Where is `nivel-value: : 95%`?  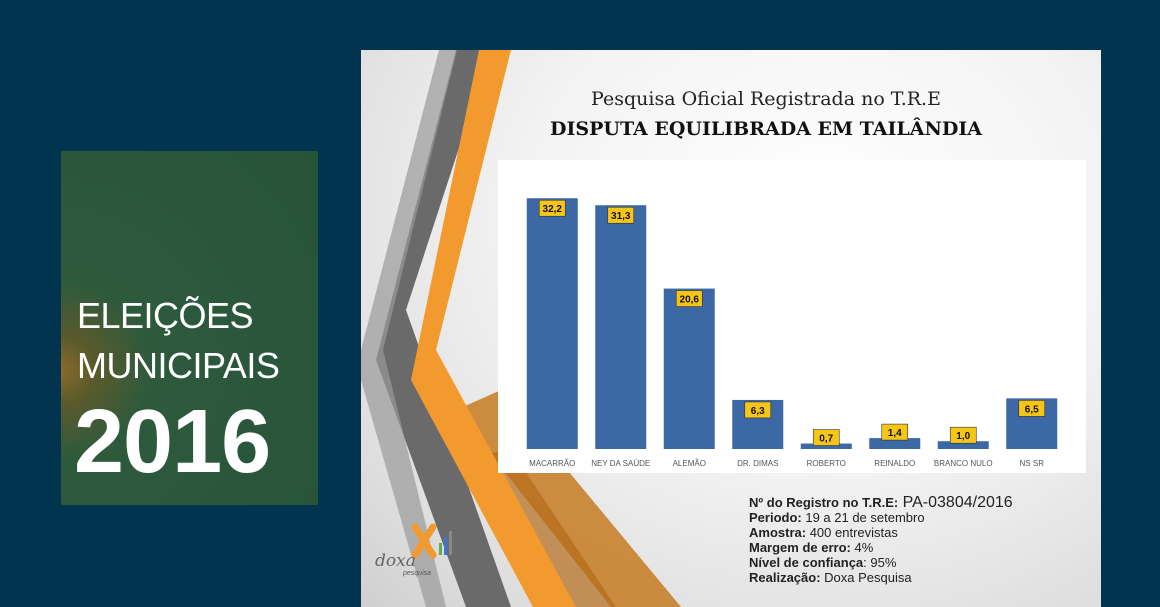 nivel-value: : 95% is located at coordinates (880, 562).